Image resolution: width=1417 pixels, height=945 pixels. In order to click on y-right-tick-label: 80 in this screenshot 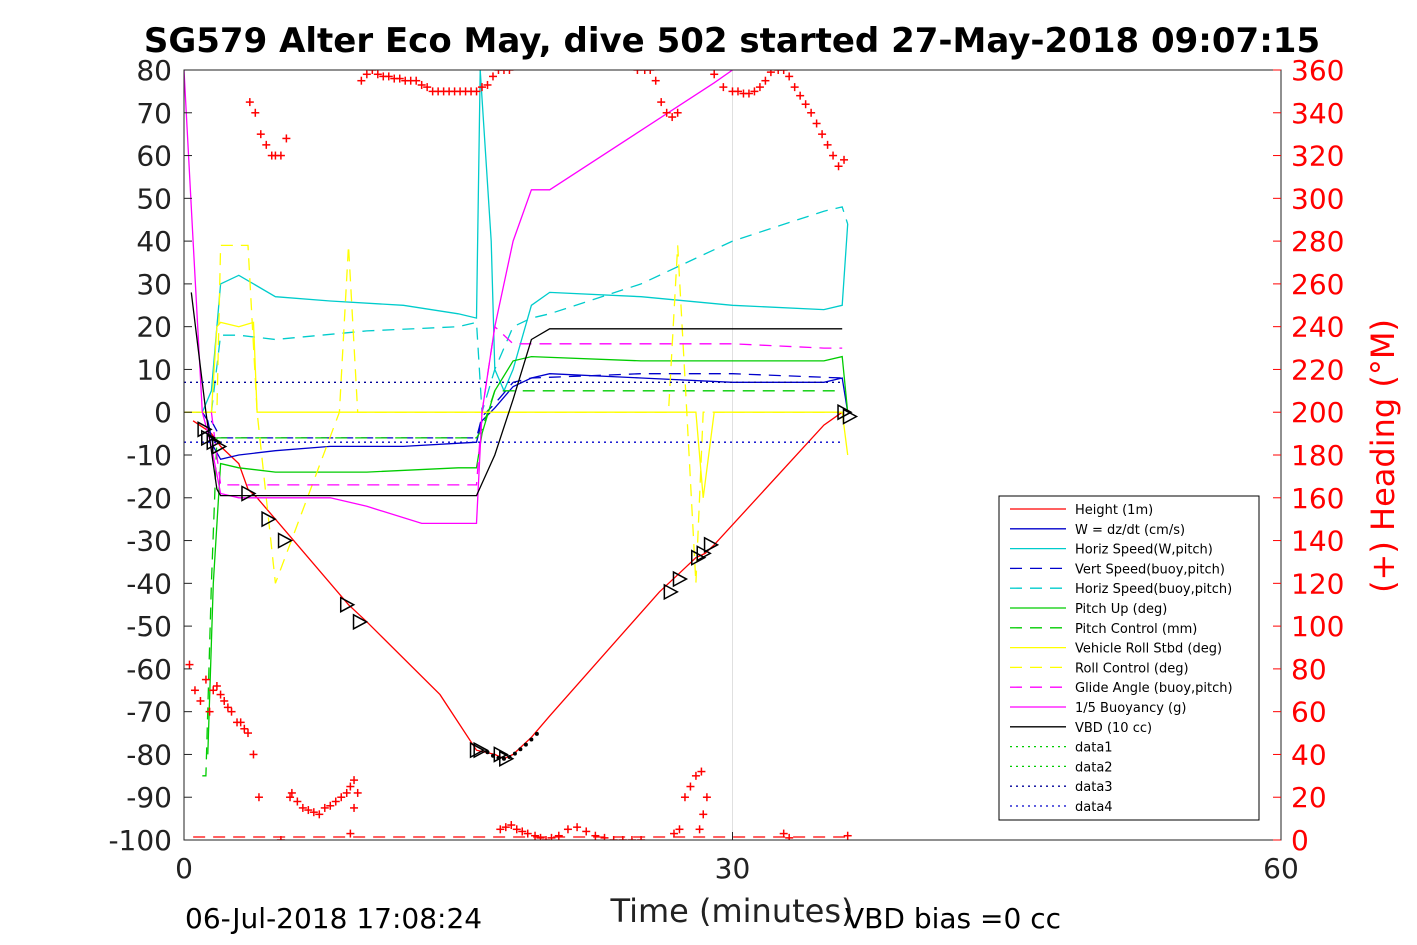, I will do `click(1309, 669)`.